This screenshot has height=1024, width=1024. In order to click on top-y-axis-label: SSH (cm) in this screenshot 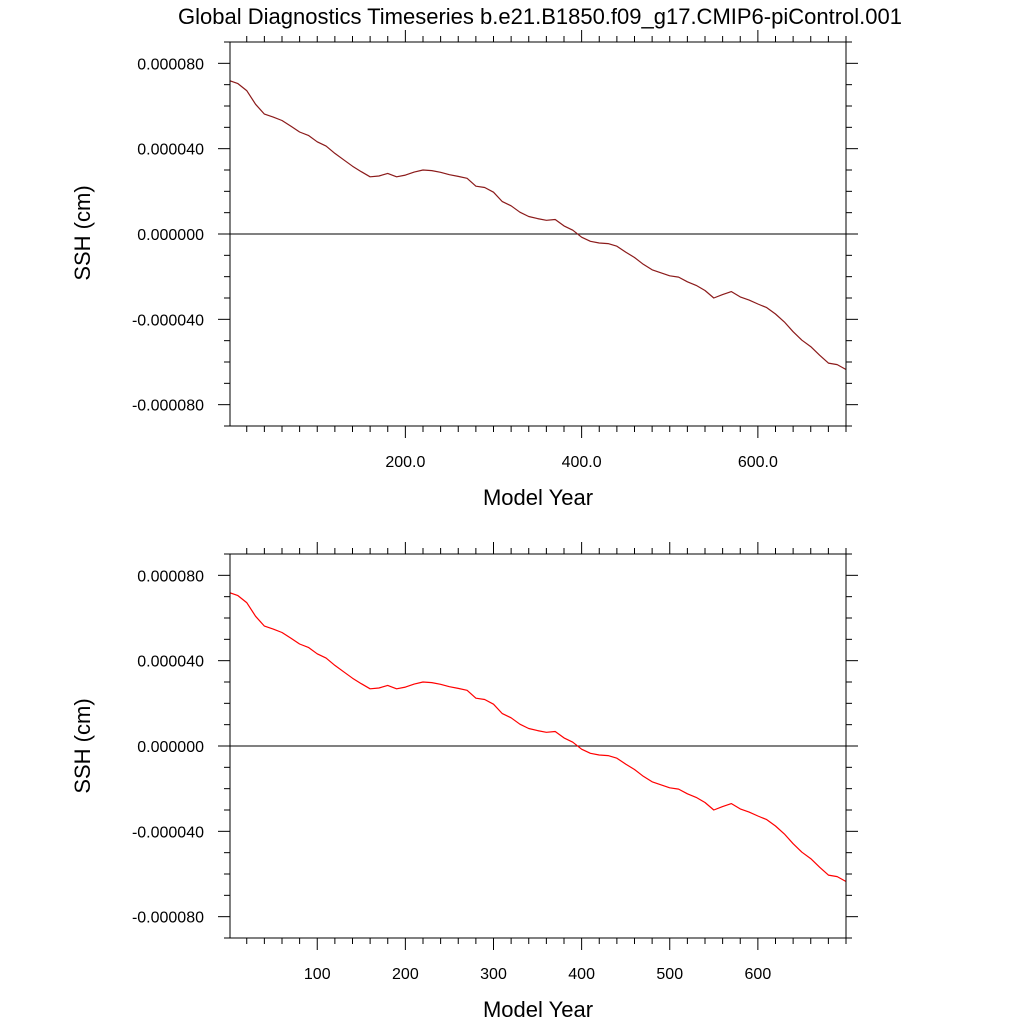, I will do `click(82, 232)`.